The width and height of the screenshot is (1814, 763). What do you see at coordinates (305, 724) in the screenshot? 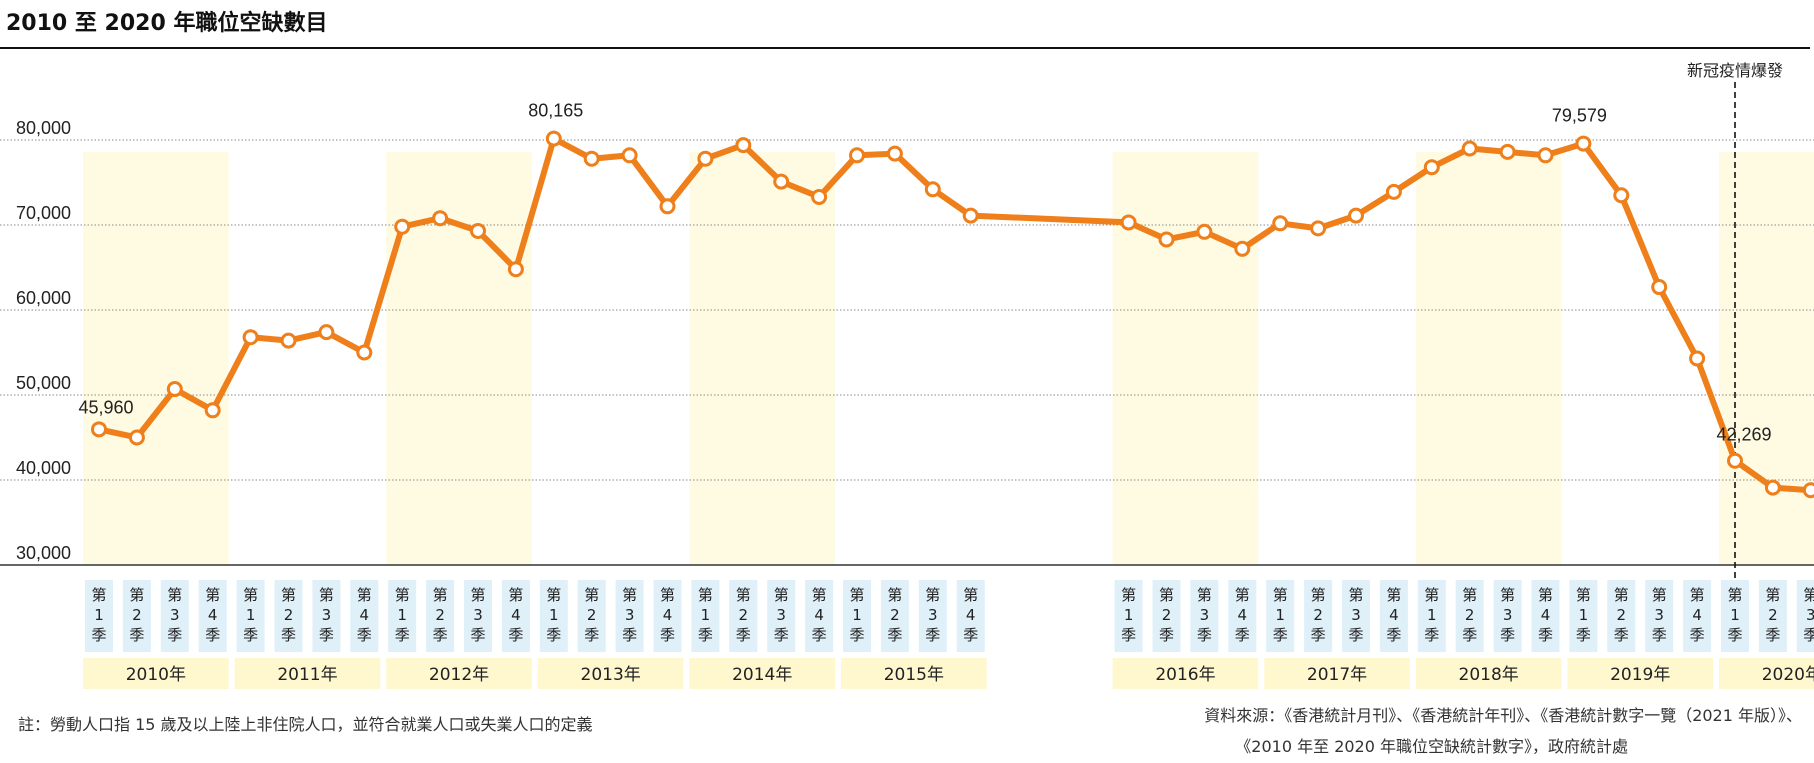
I see `footnote: 註：勞動人口指 15 歲及以上陸上非住院人口，並符合就業人口或失業人口的定義` at bounding box center [305, 724].